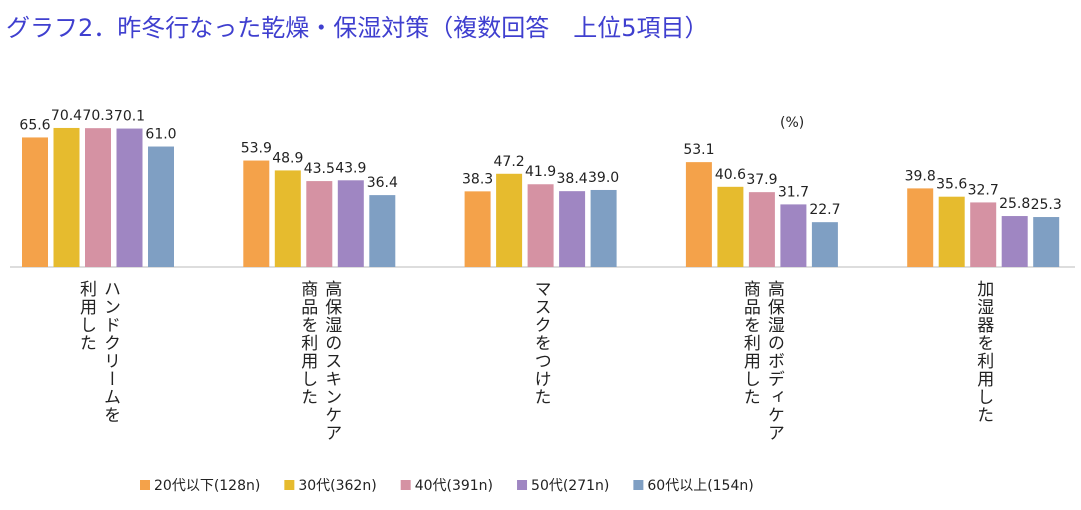 The width and height of the screenshot is (1081, 510). What do you see at coordinates (920, 176) in the screenshot?
I see `data-label: 39.8` at bounding box center [920, 176].